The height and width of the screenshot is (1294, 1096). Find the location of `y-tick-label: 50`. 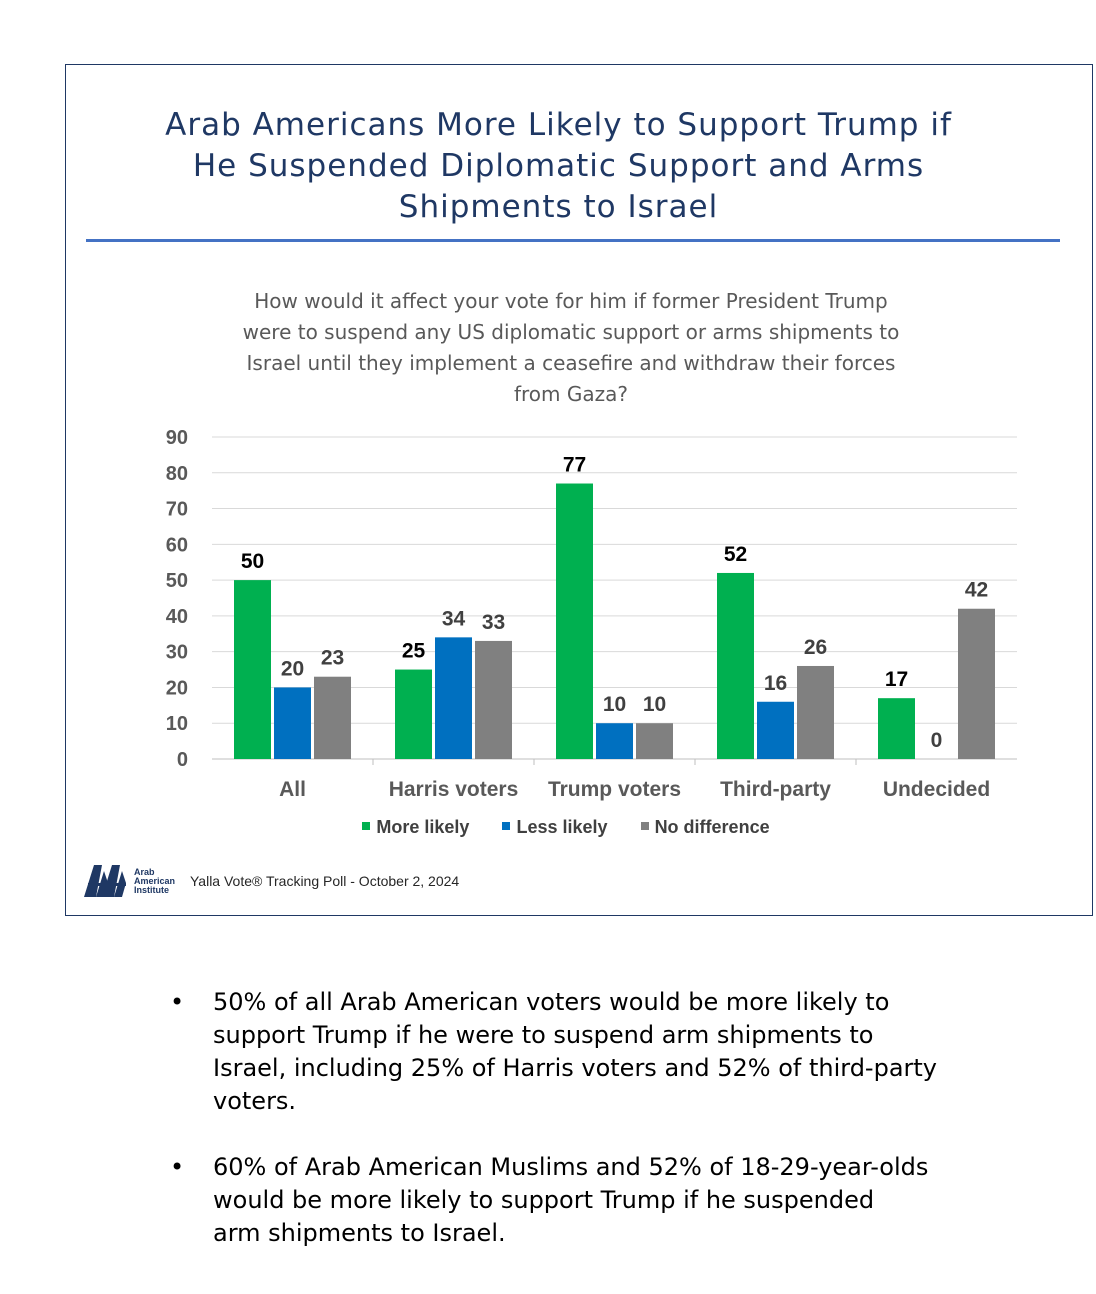

y-tick-label: 50 is located at coordinates (177, 581).